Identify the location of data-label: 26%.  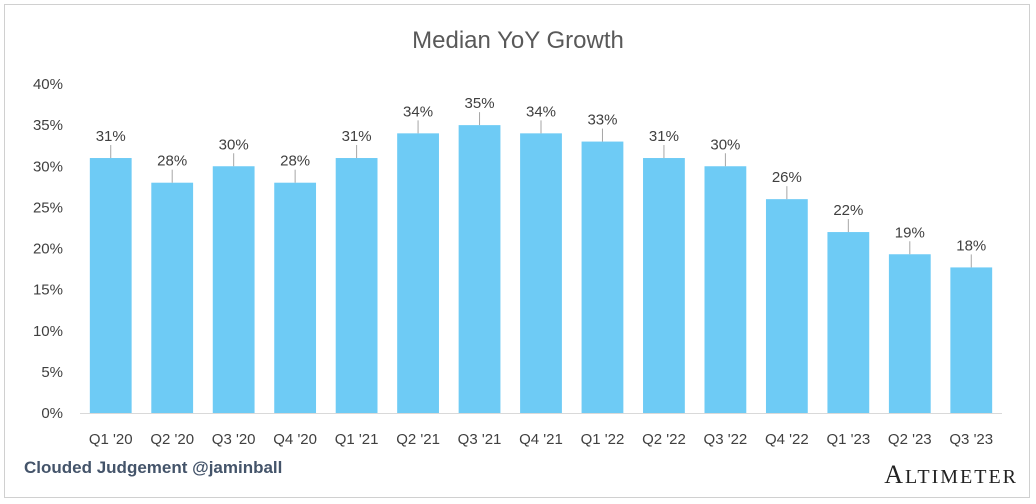
(787, 177).